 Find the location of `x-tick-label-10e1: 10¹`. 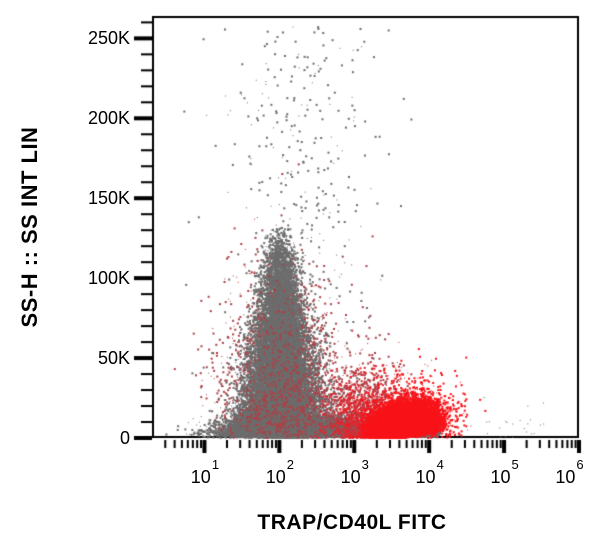

x-tick-label-10e1: 10¹ is located at coordinates (205, 472).